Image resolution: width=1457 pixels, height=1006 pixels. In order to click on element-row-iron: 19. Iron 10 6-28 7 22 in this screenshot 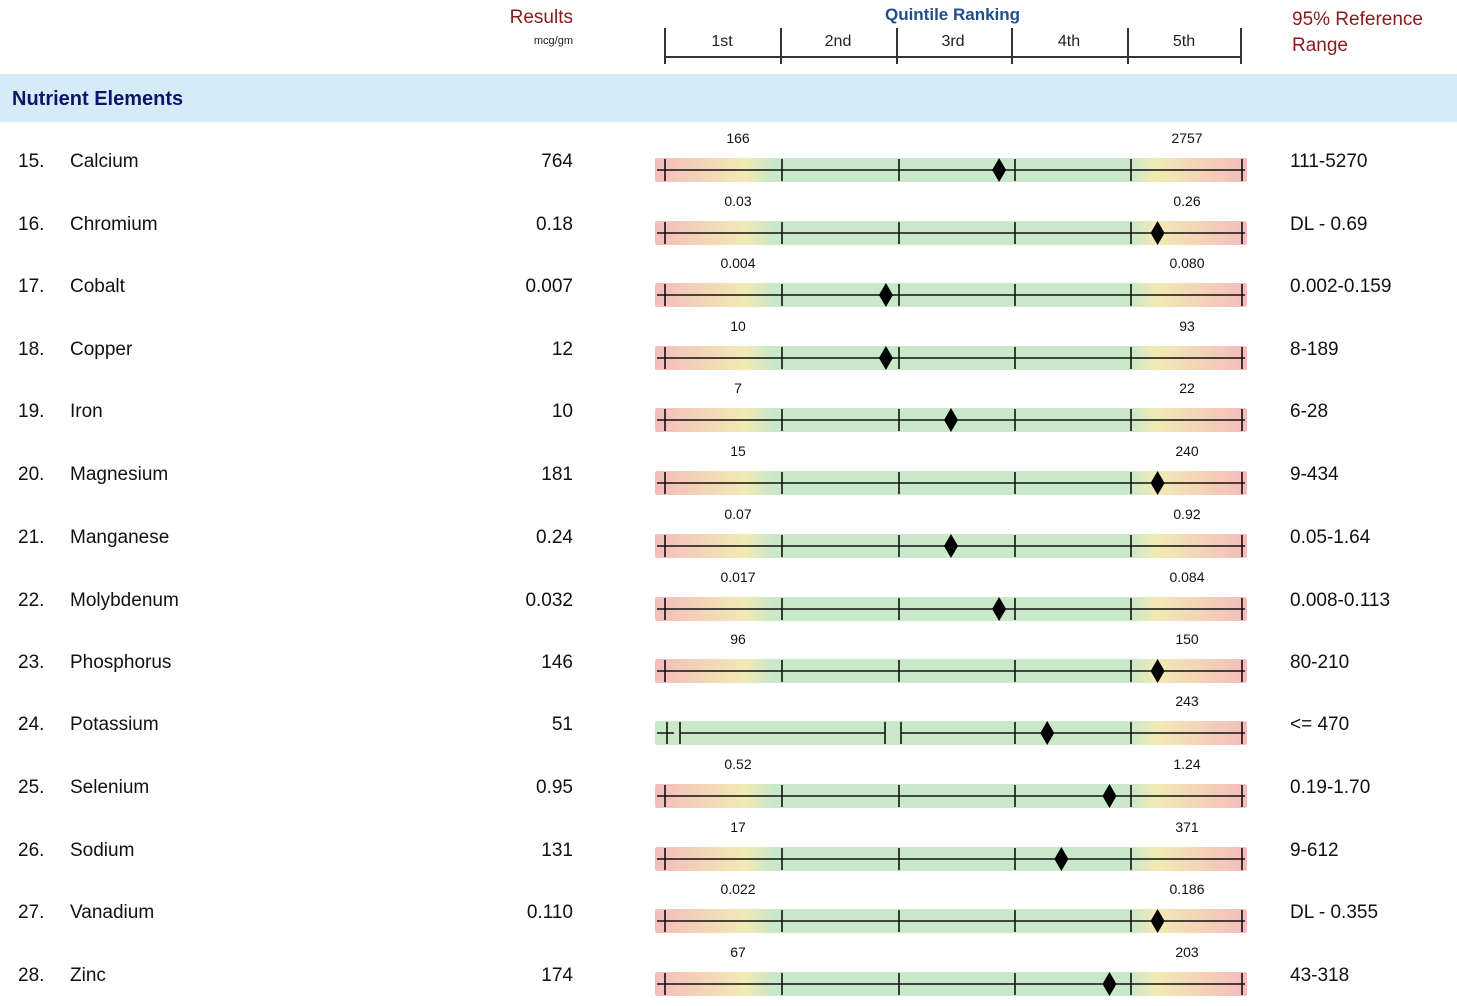, I will do `click(728, 411)`.